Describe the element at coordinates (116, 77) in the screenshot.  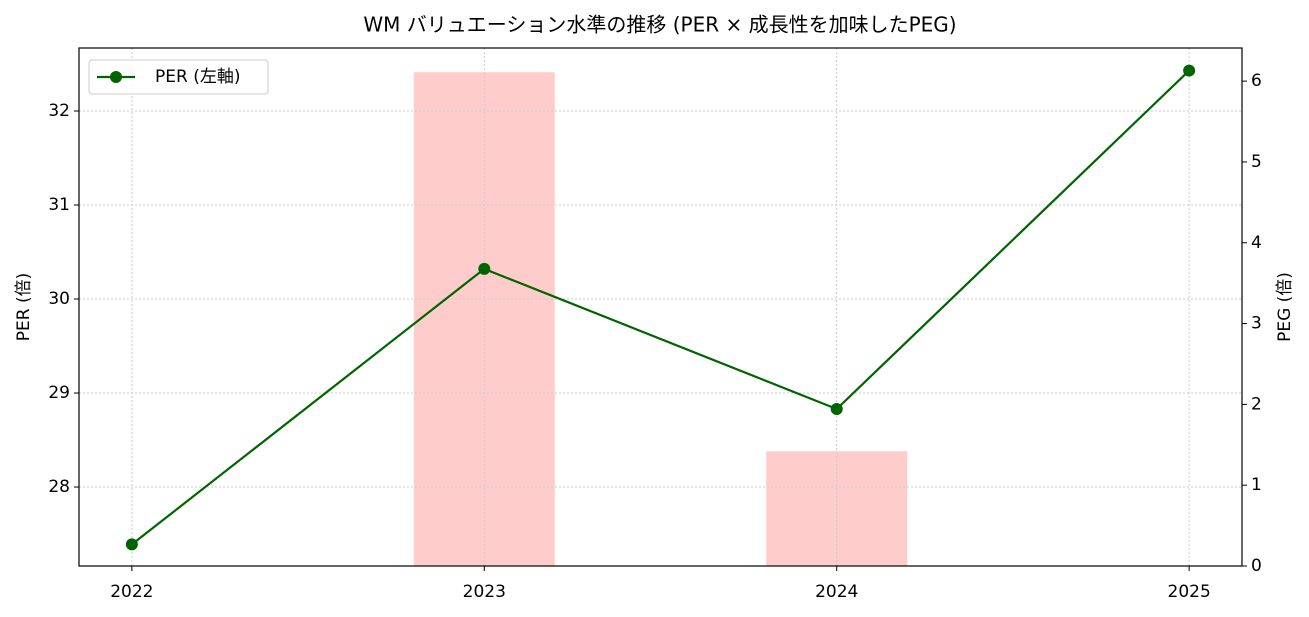
I see `legend-marker` at that location.